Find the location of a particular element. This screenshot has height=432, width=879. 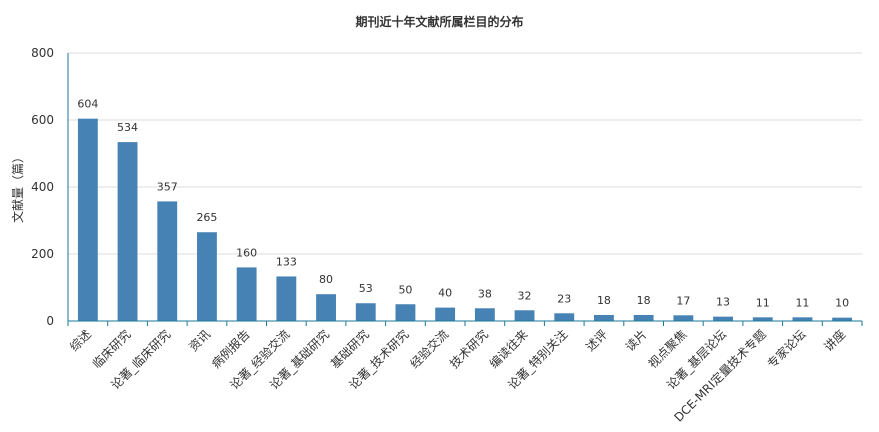

y-axis-ticks: 0 200 400 600 800 is located at coordinates (42, 187).